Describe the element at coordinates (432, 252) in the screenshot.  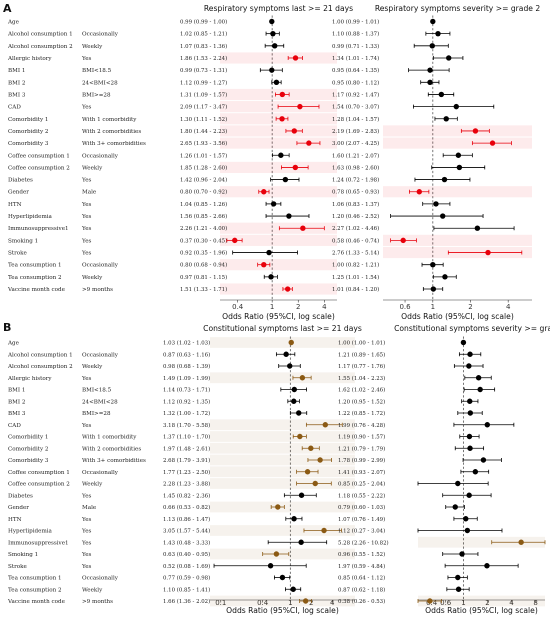
I see `forest-row: 2.76 (1.33 - 5.14)` at that location.